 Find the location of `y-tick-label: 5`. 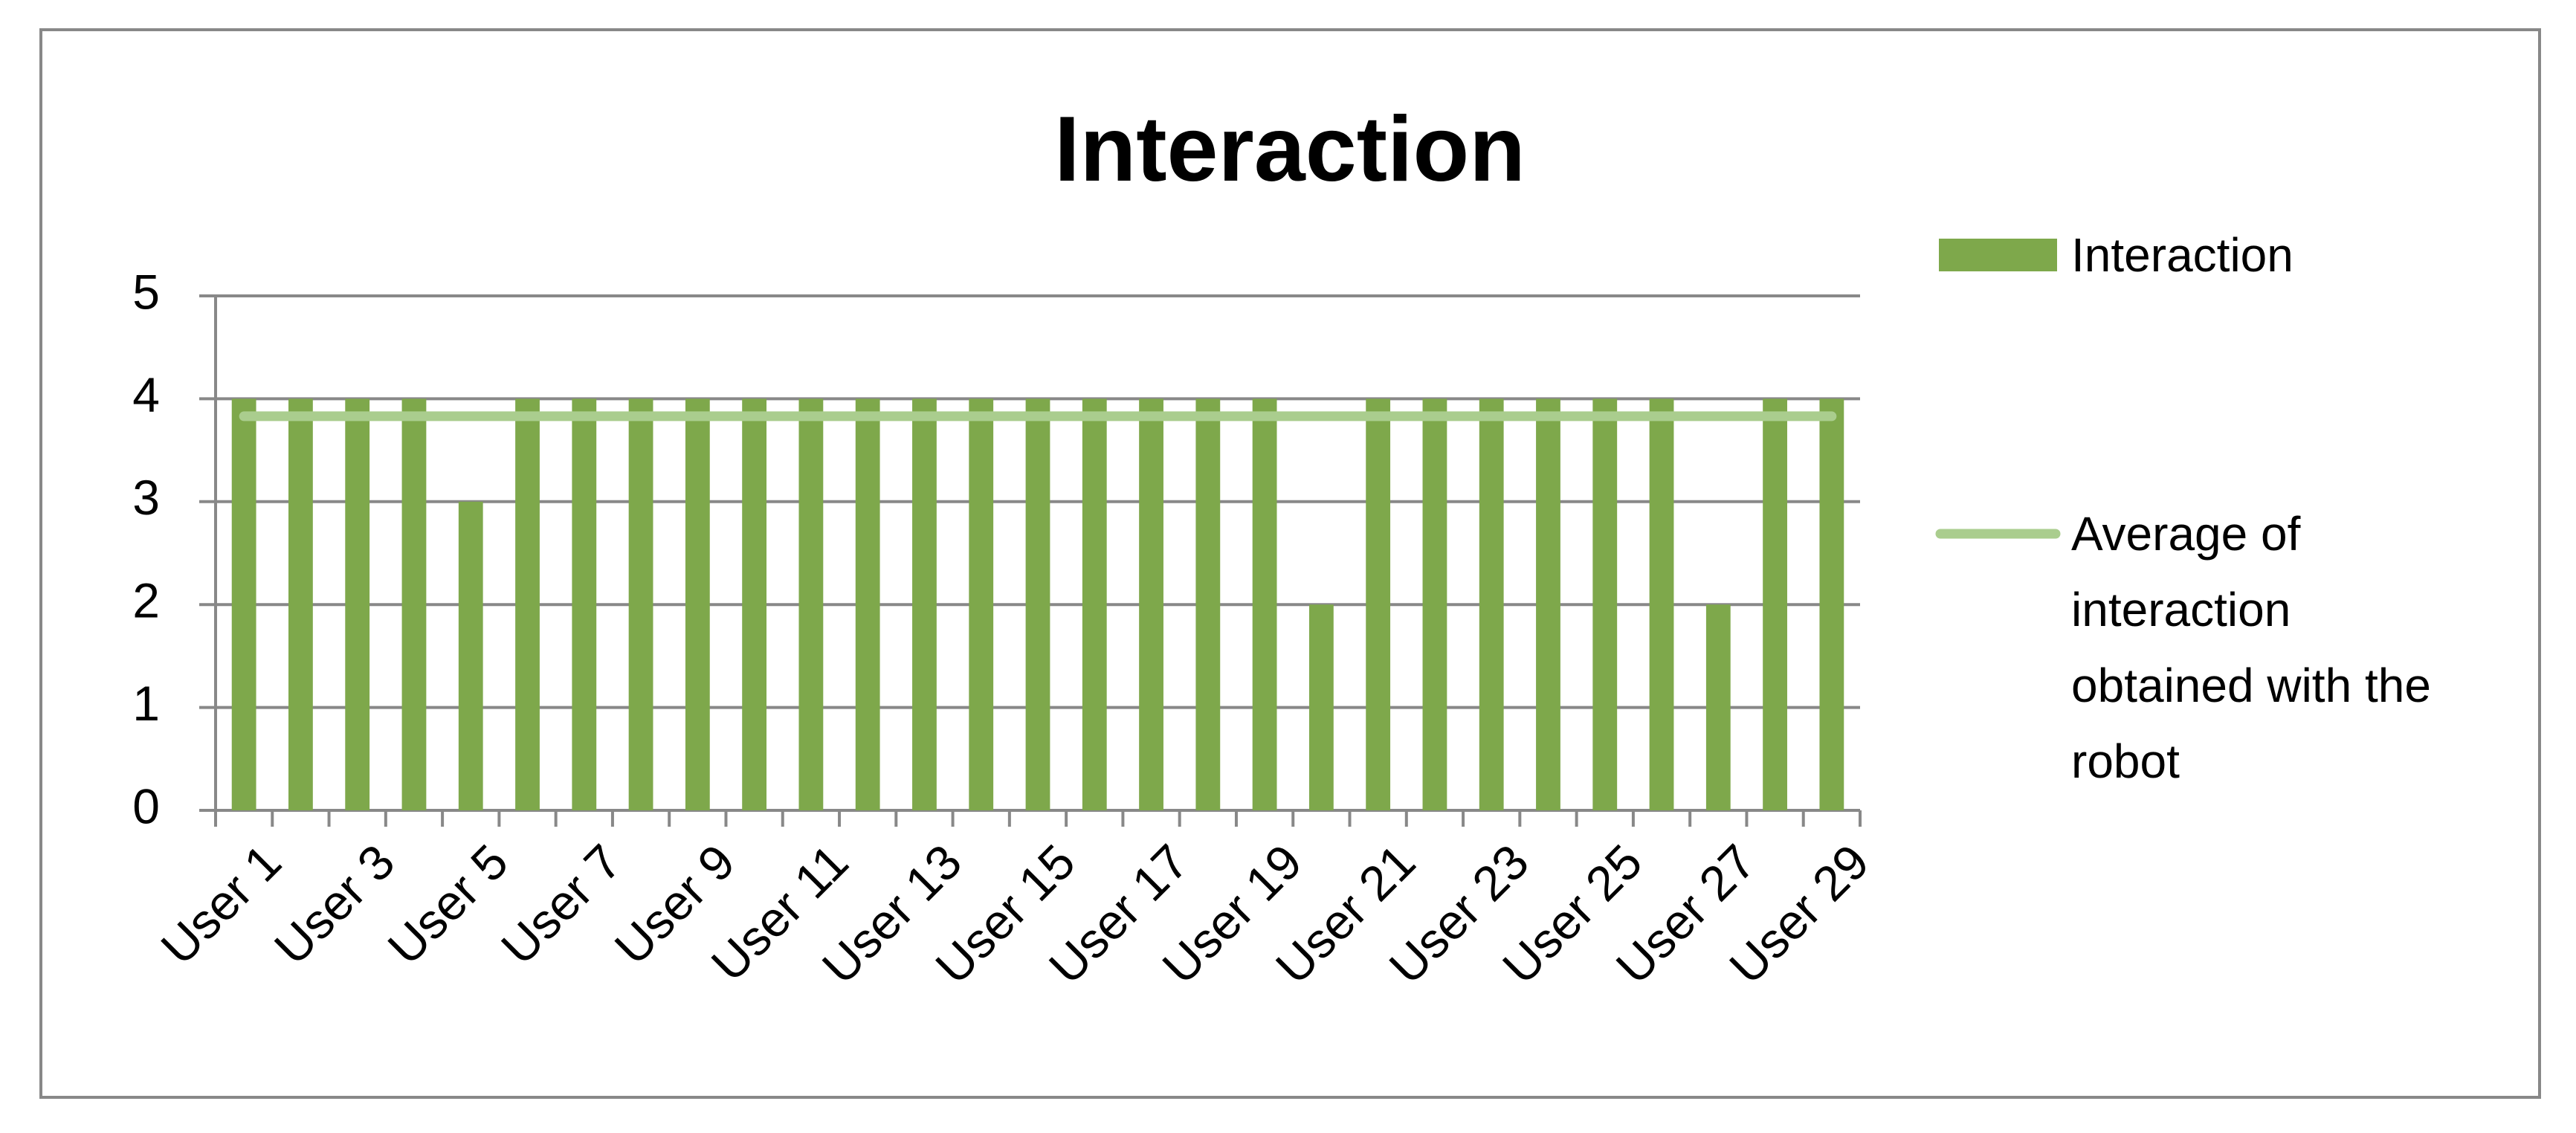

y-tick-label: 5 is located at coordinates (146, 291).